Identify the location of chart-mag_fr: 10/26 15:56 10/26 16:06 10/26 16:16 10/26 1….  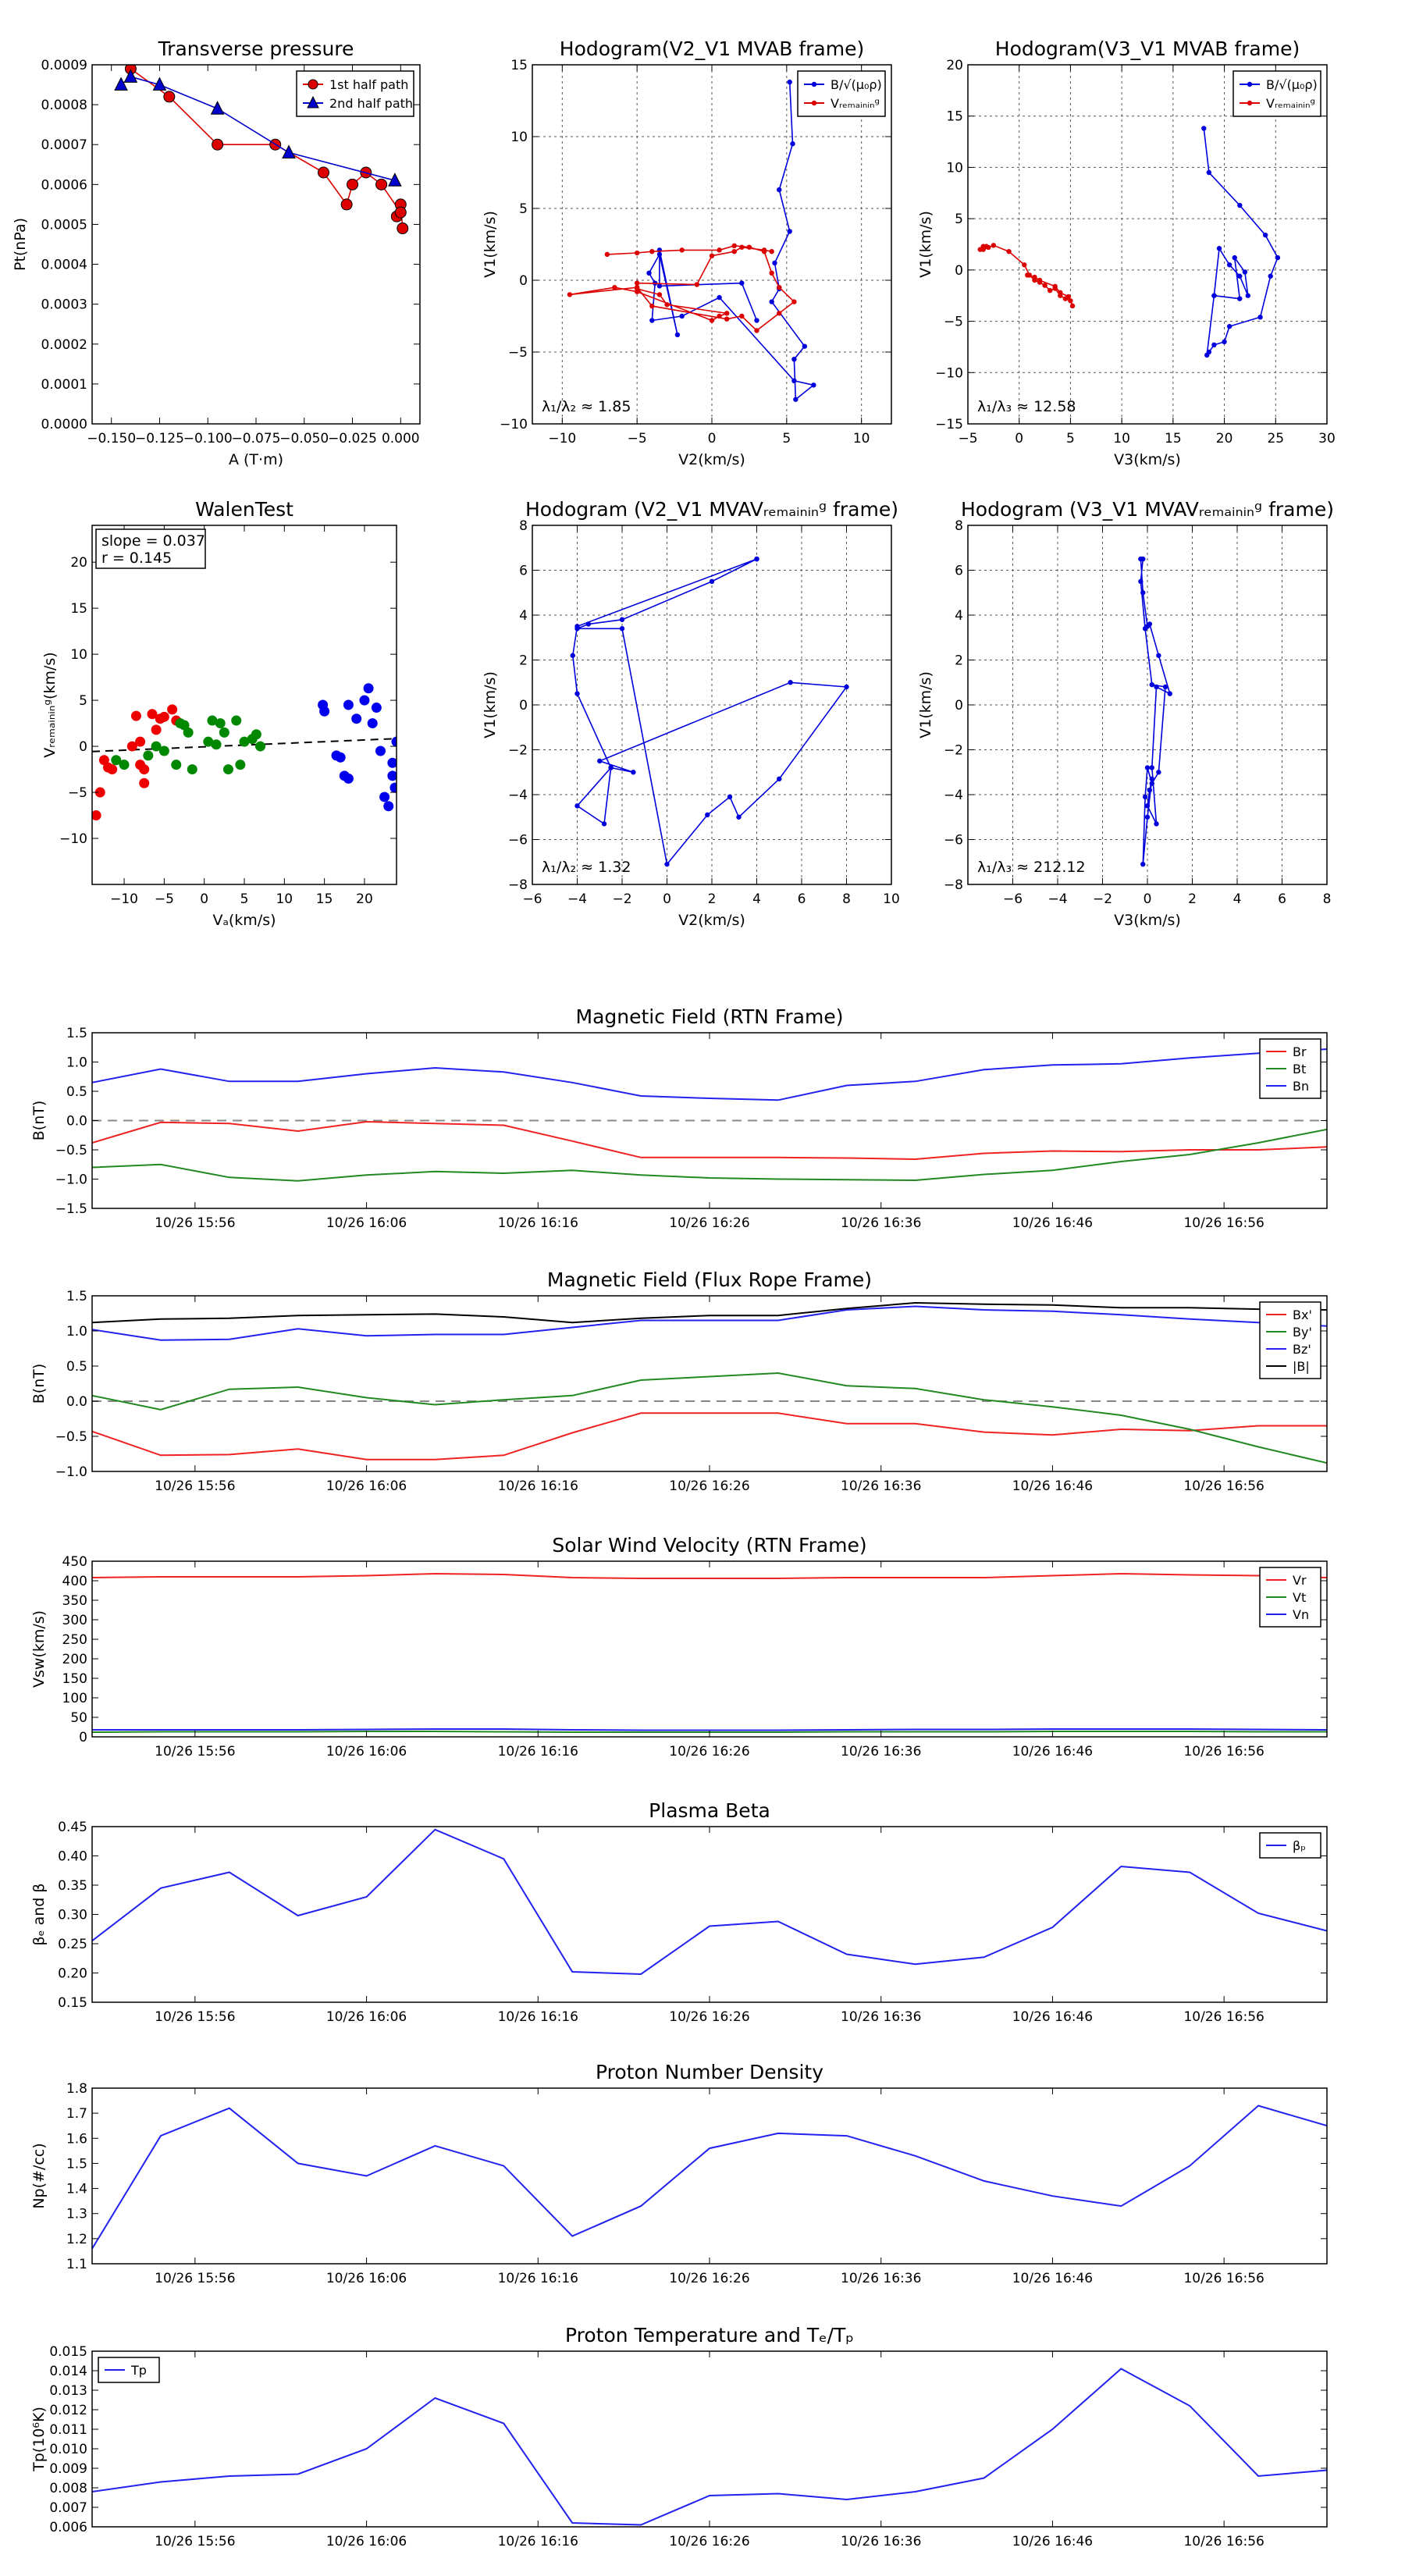
(679, 1381).